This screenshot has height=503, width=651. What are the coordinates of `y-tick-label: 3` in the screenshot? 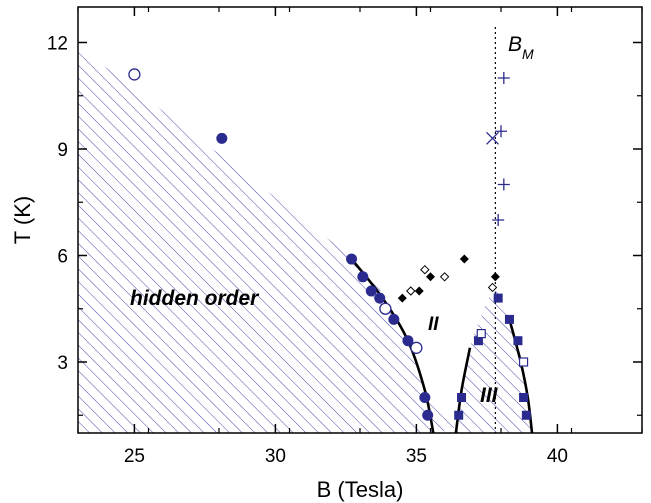 It's located at (62, 363).